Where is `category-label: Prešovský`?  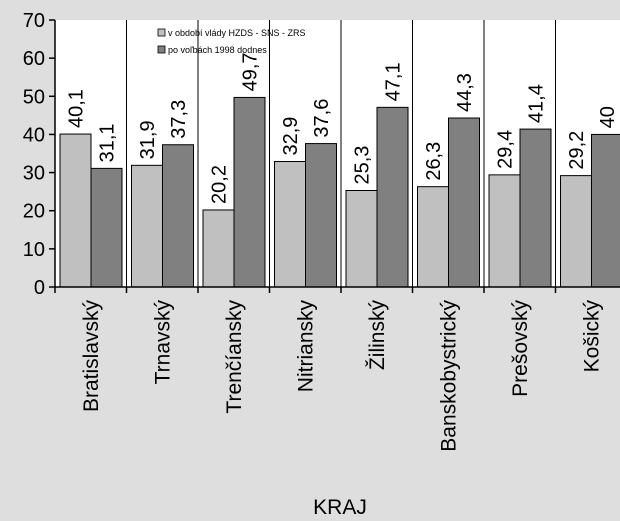 category-label: Prešovský is located at coordinates (520, 348).